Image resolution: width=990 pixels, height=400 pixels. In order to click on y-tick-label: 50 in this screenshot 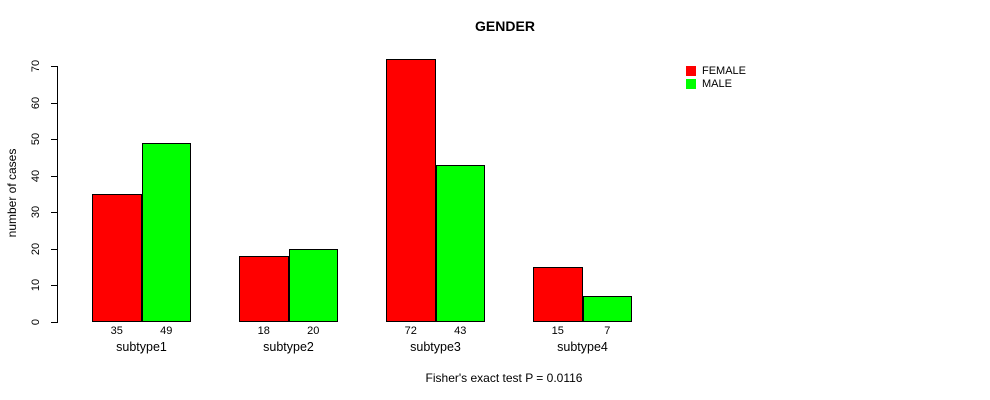, I will do `click(36, 139)`.